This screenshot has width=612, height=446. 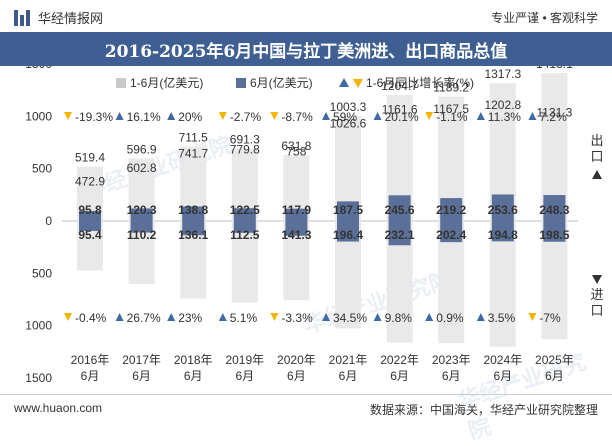 I want to click on y-tick-label: 0, so click(x=48, y=221).